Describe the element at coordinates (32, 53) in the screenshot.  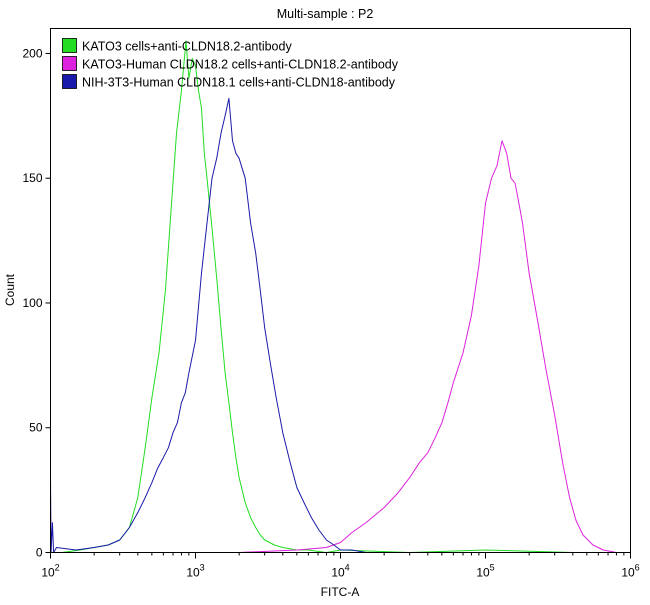
I see `y-tick-label: 200` at that location.